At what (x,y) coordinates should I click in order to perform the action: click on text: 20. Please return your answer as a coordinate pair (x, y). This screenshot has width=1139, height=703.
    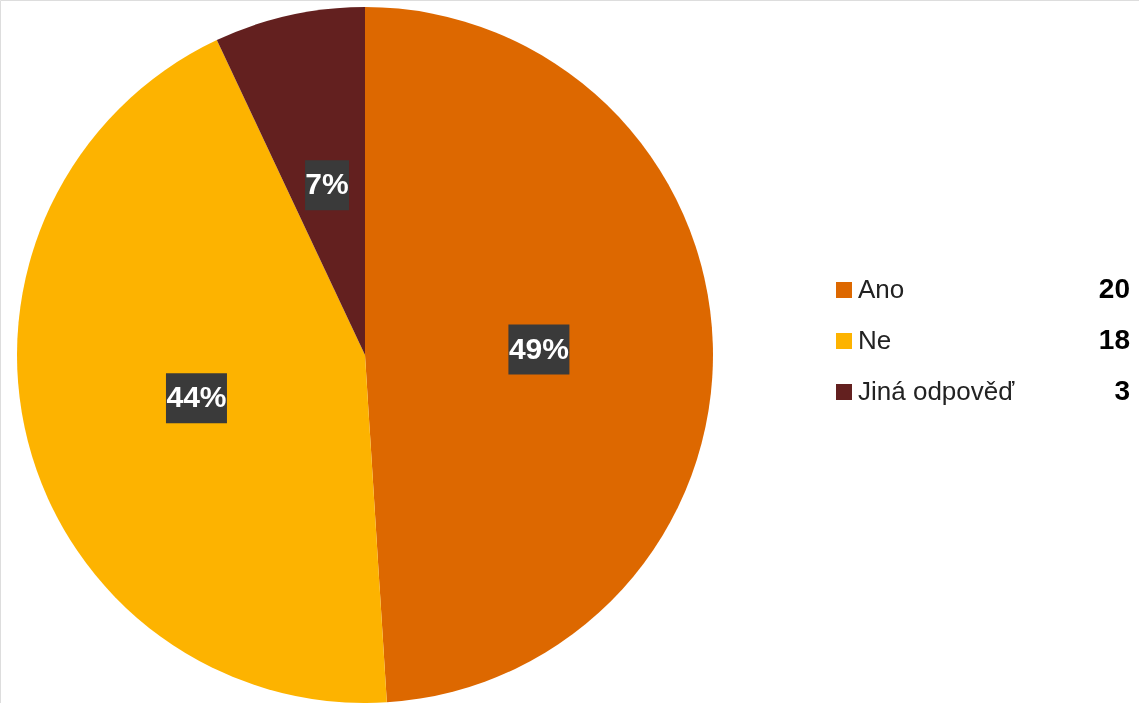
    Looking at the image, I should click on (1114, 288).